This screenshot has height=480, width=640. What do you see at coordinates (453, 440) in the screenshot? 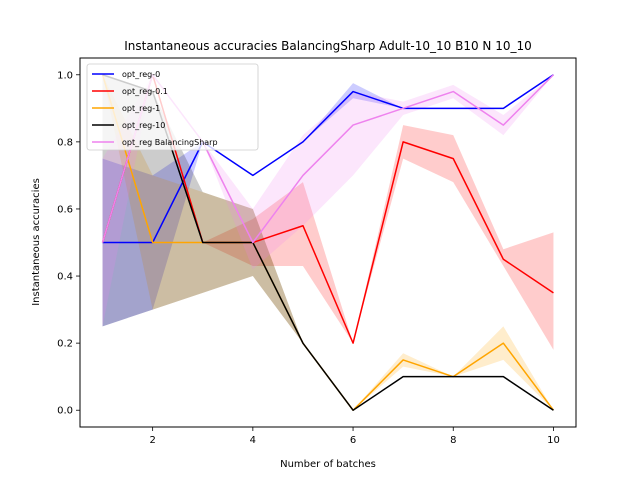
I see `x-tick-label: 8` at bounding box center [453, 440].